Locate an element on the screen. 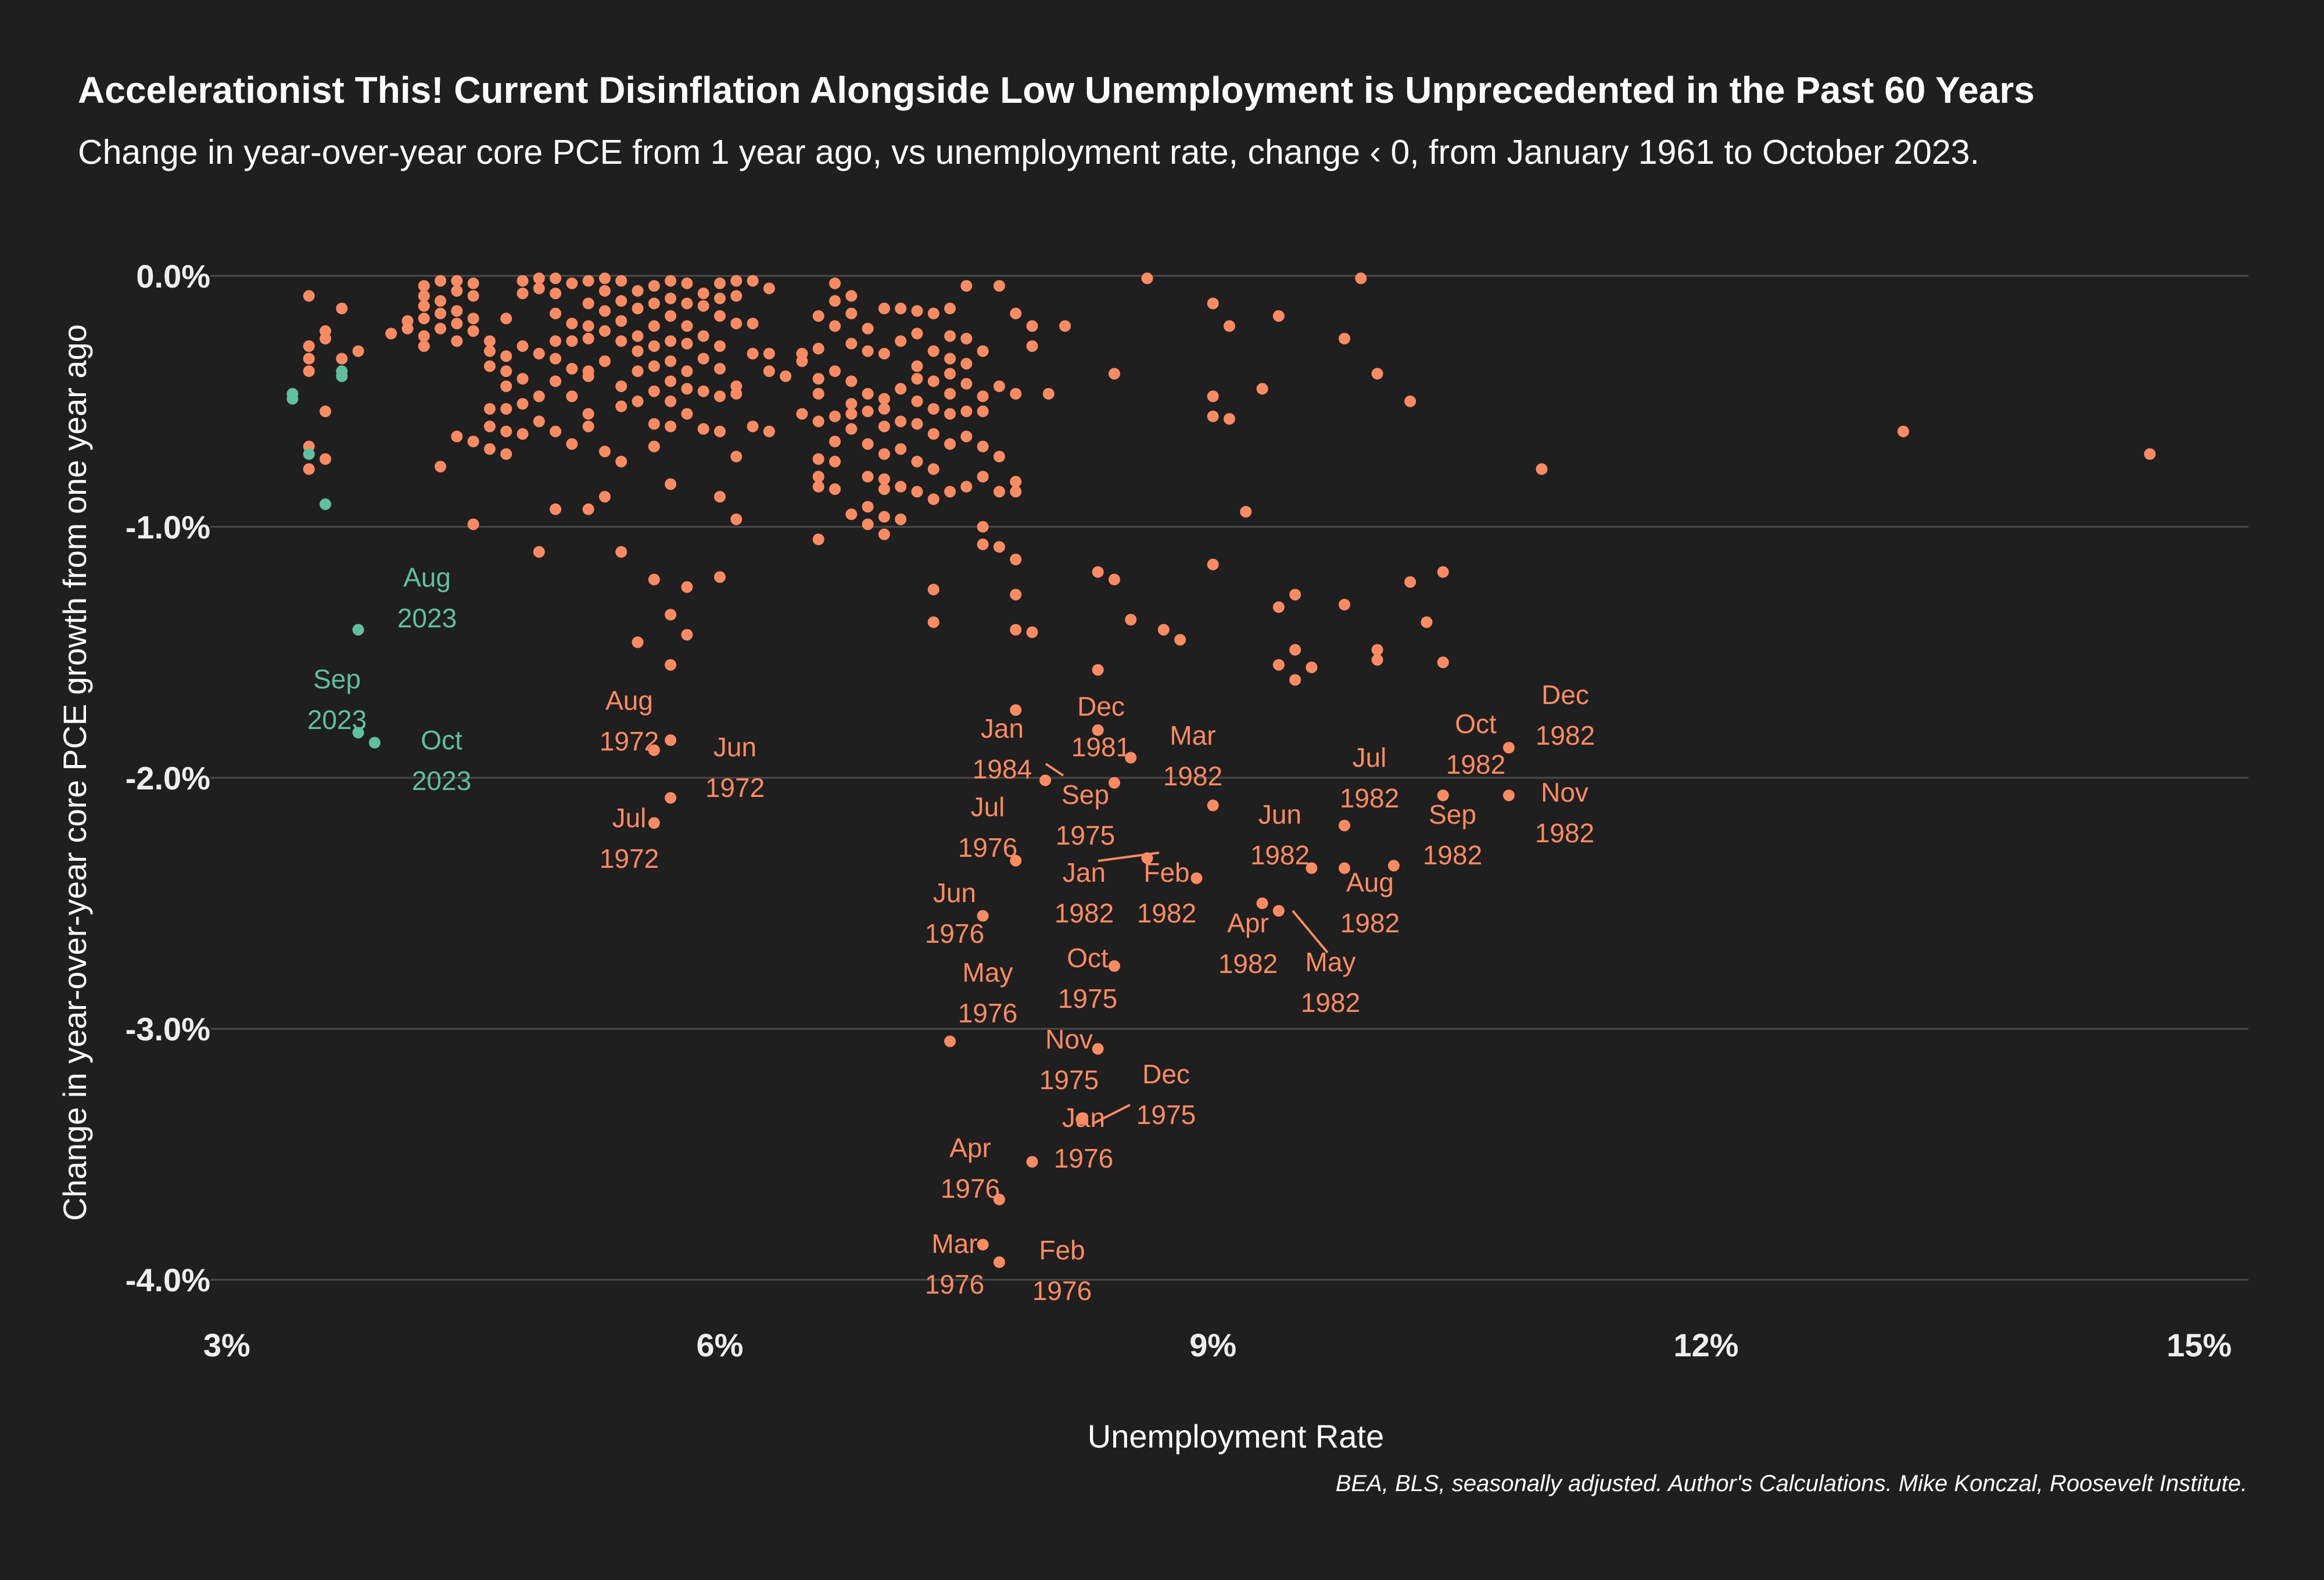  annotation-label: Feb 1982 is located at coordinates (1166, 893).